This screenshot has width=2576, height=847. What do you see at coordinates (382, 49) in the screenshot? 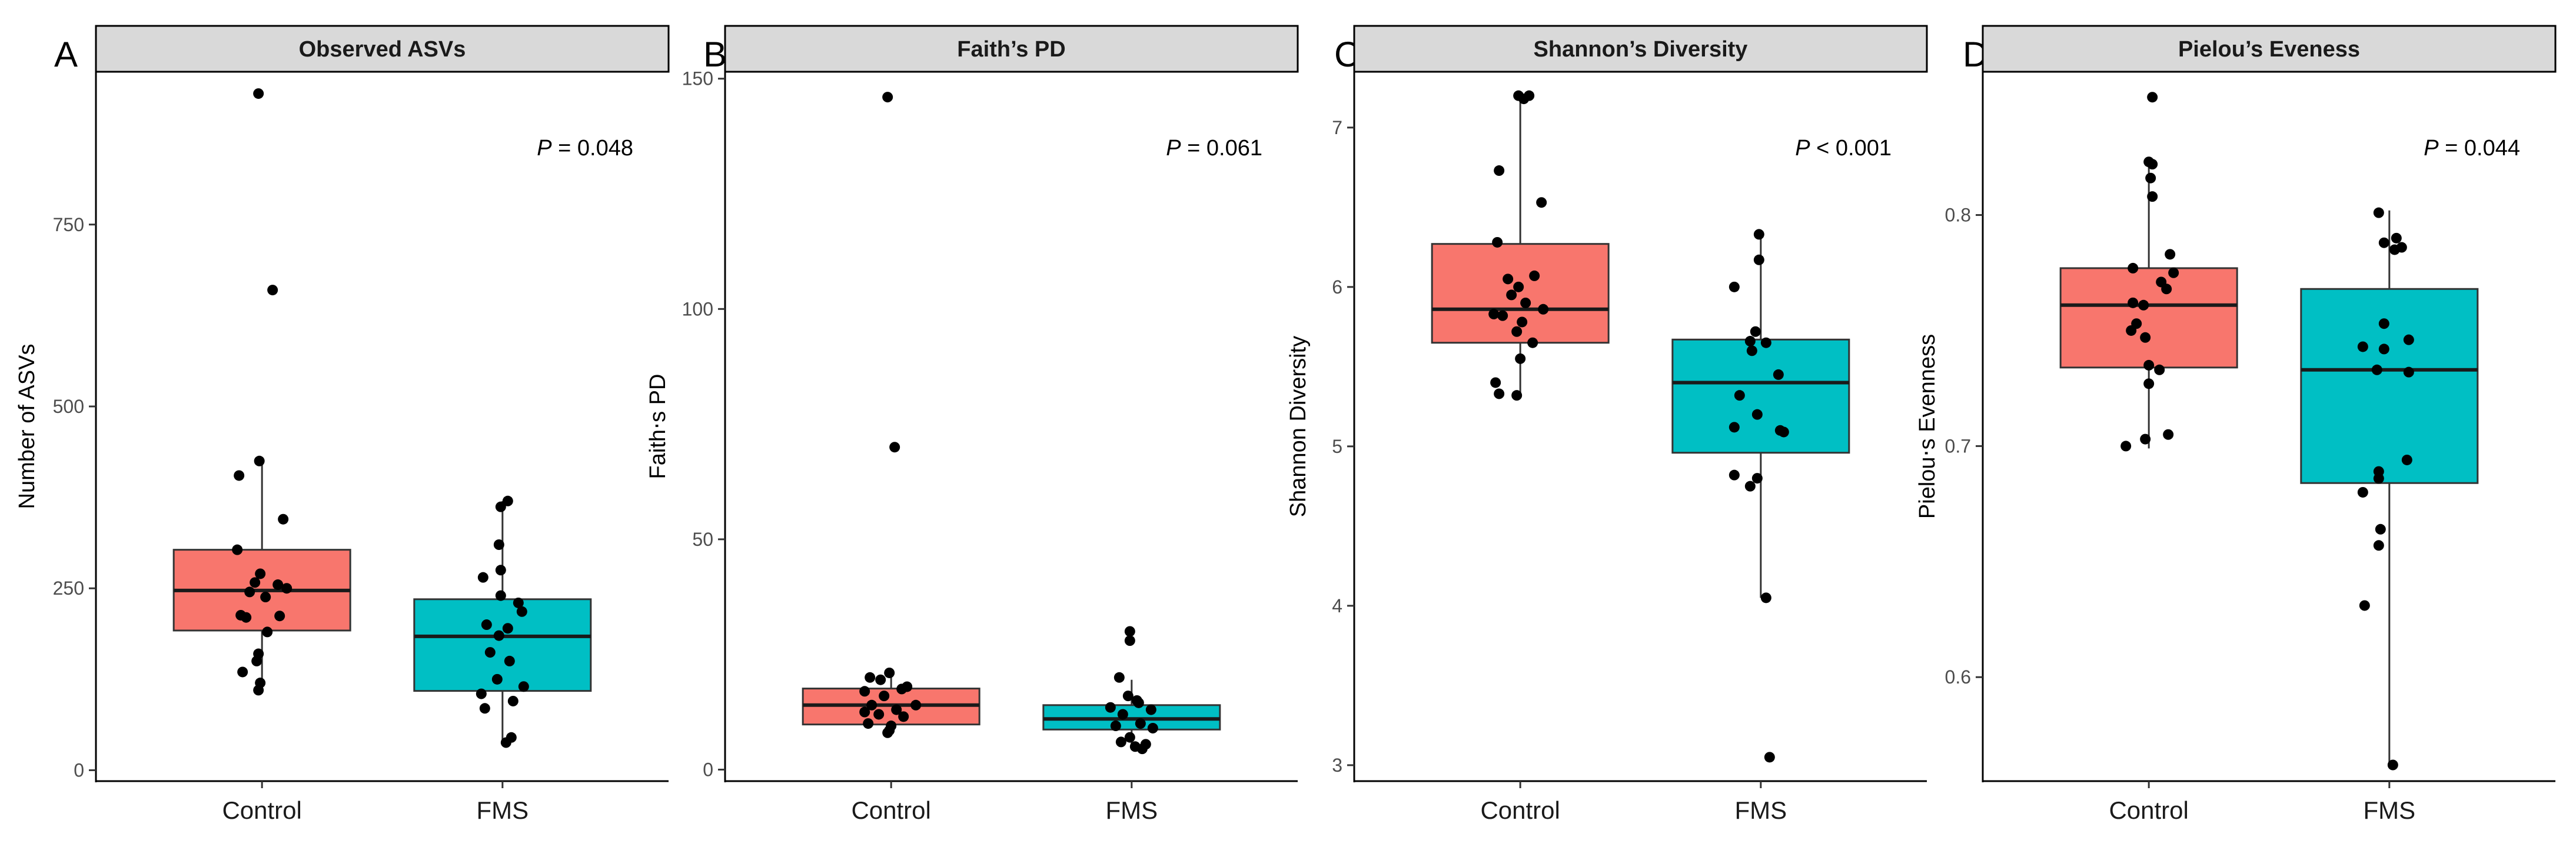
I see `panel-title: Observed ASVs` at bounding box center [382, 49].